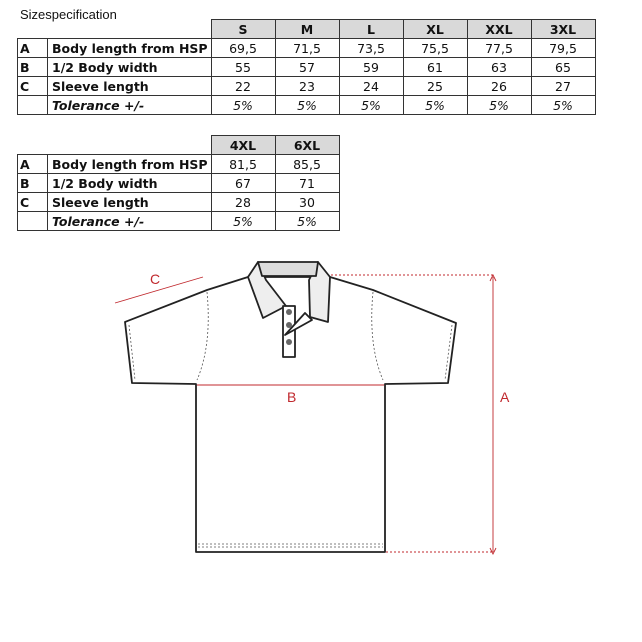 Image resolution: width=642 pixels, height=642 pixels. What do you see at coordinates (243, 29) in the screenshot?
I see `size-header: S` at bounding box center [243, 29].